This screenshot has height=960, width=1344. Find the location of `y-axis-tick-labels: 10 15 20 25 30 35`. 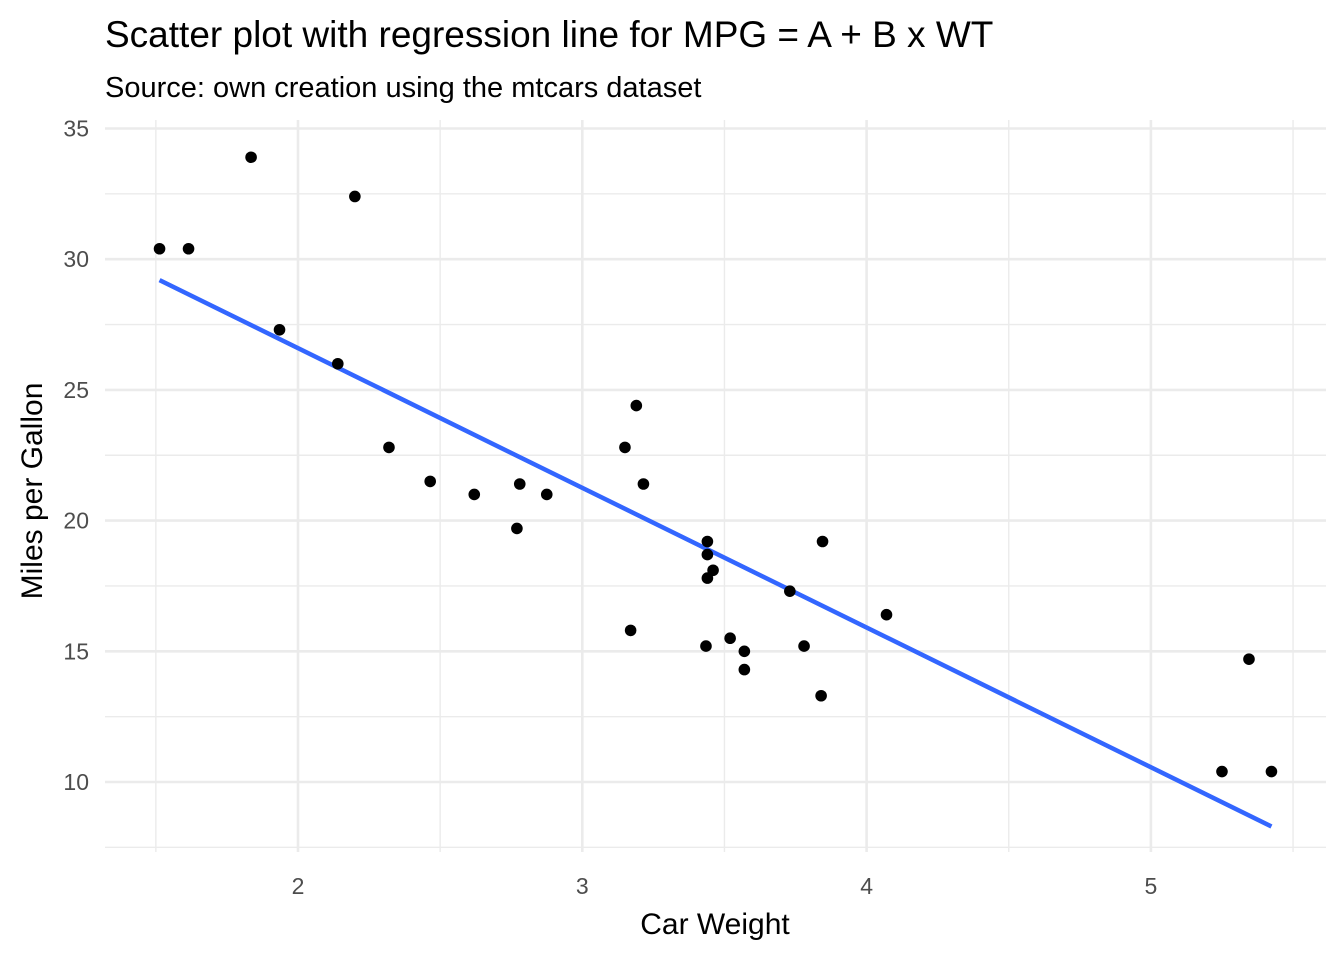

y-axis-tick-labels: 10 15 20 25 30 35 is located at coordinates (76, 456).